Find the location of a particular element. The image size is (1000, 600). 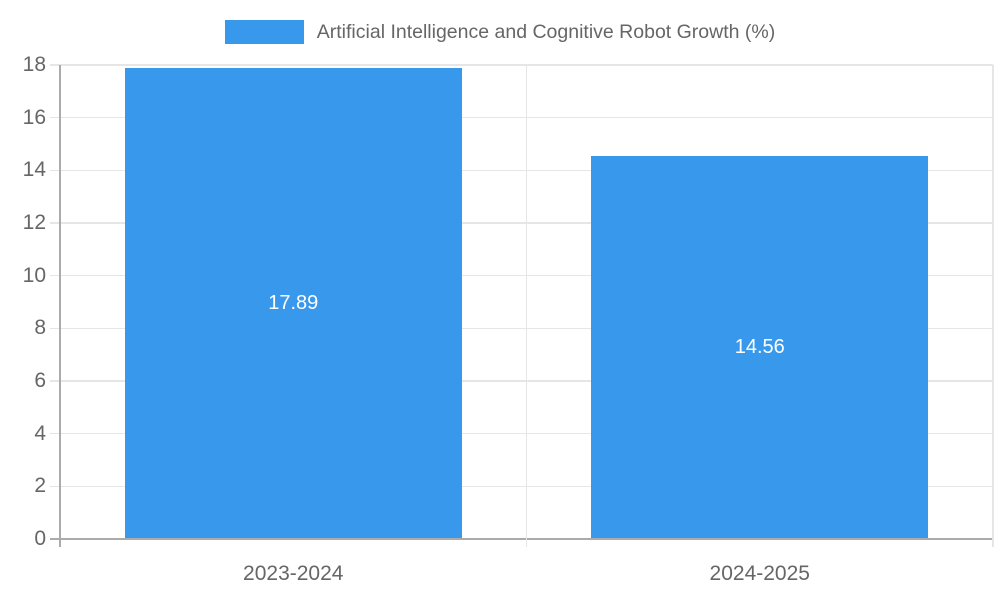

y-tick-label: 6 is located at coordinates (40, 380).